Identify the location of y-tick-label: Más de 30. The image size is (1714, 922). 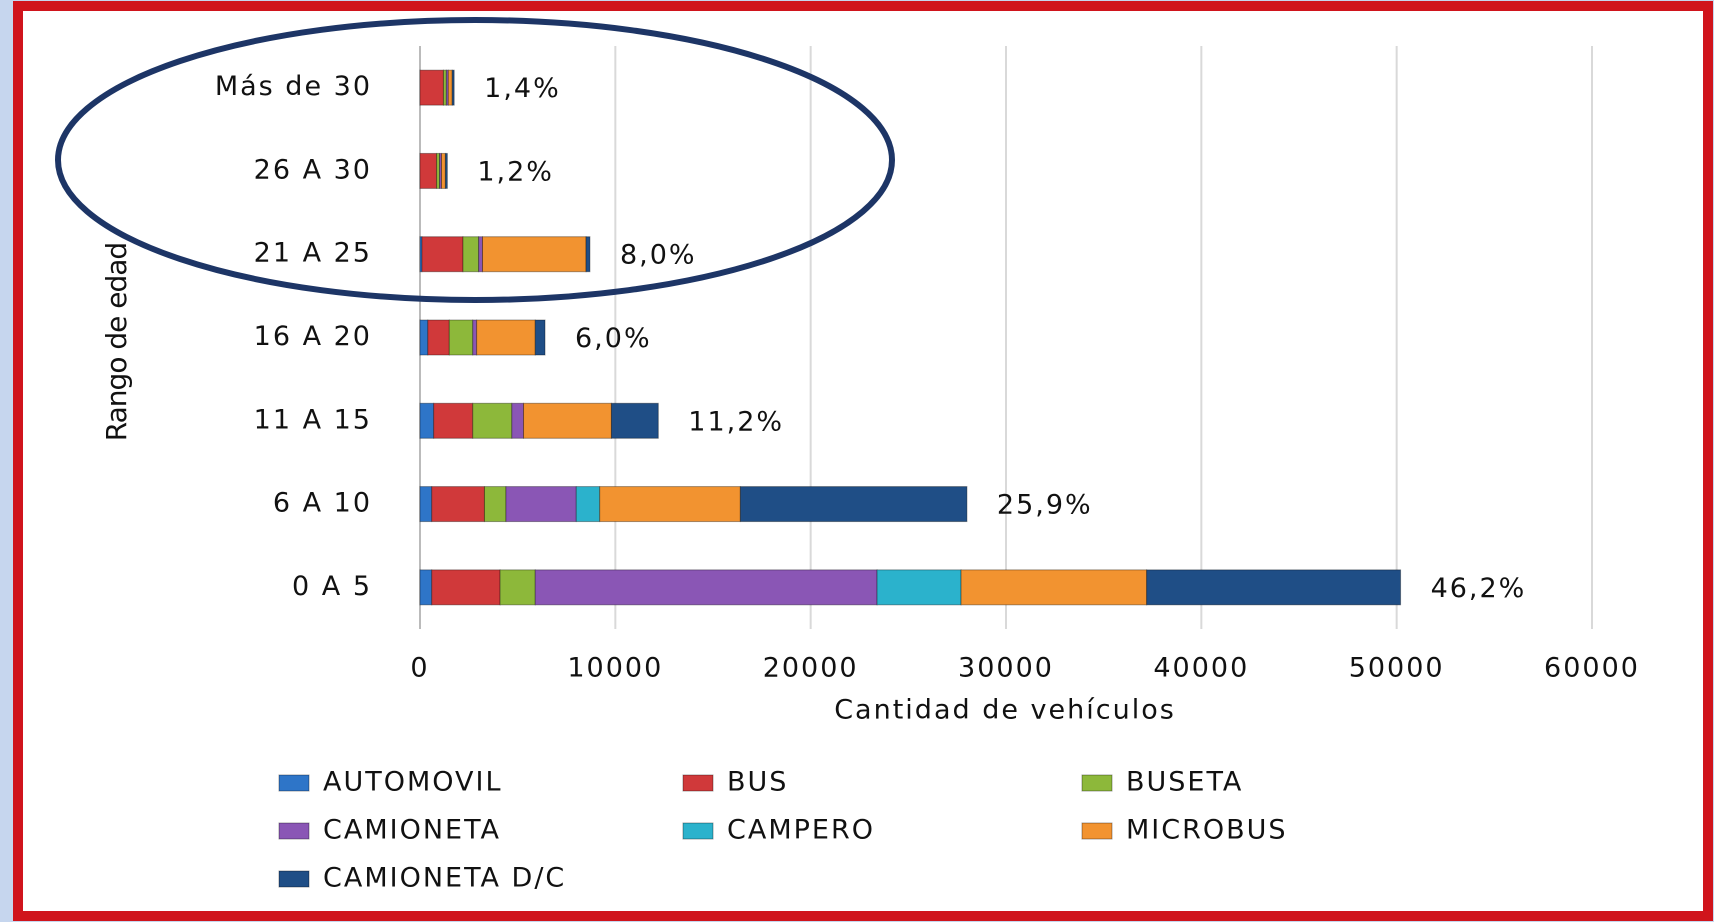
(293, 86).